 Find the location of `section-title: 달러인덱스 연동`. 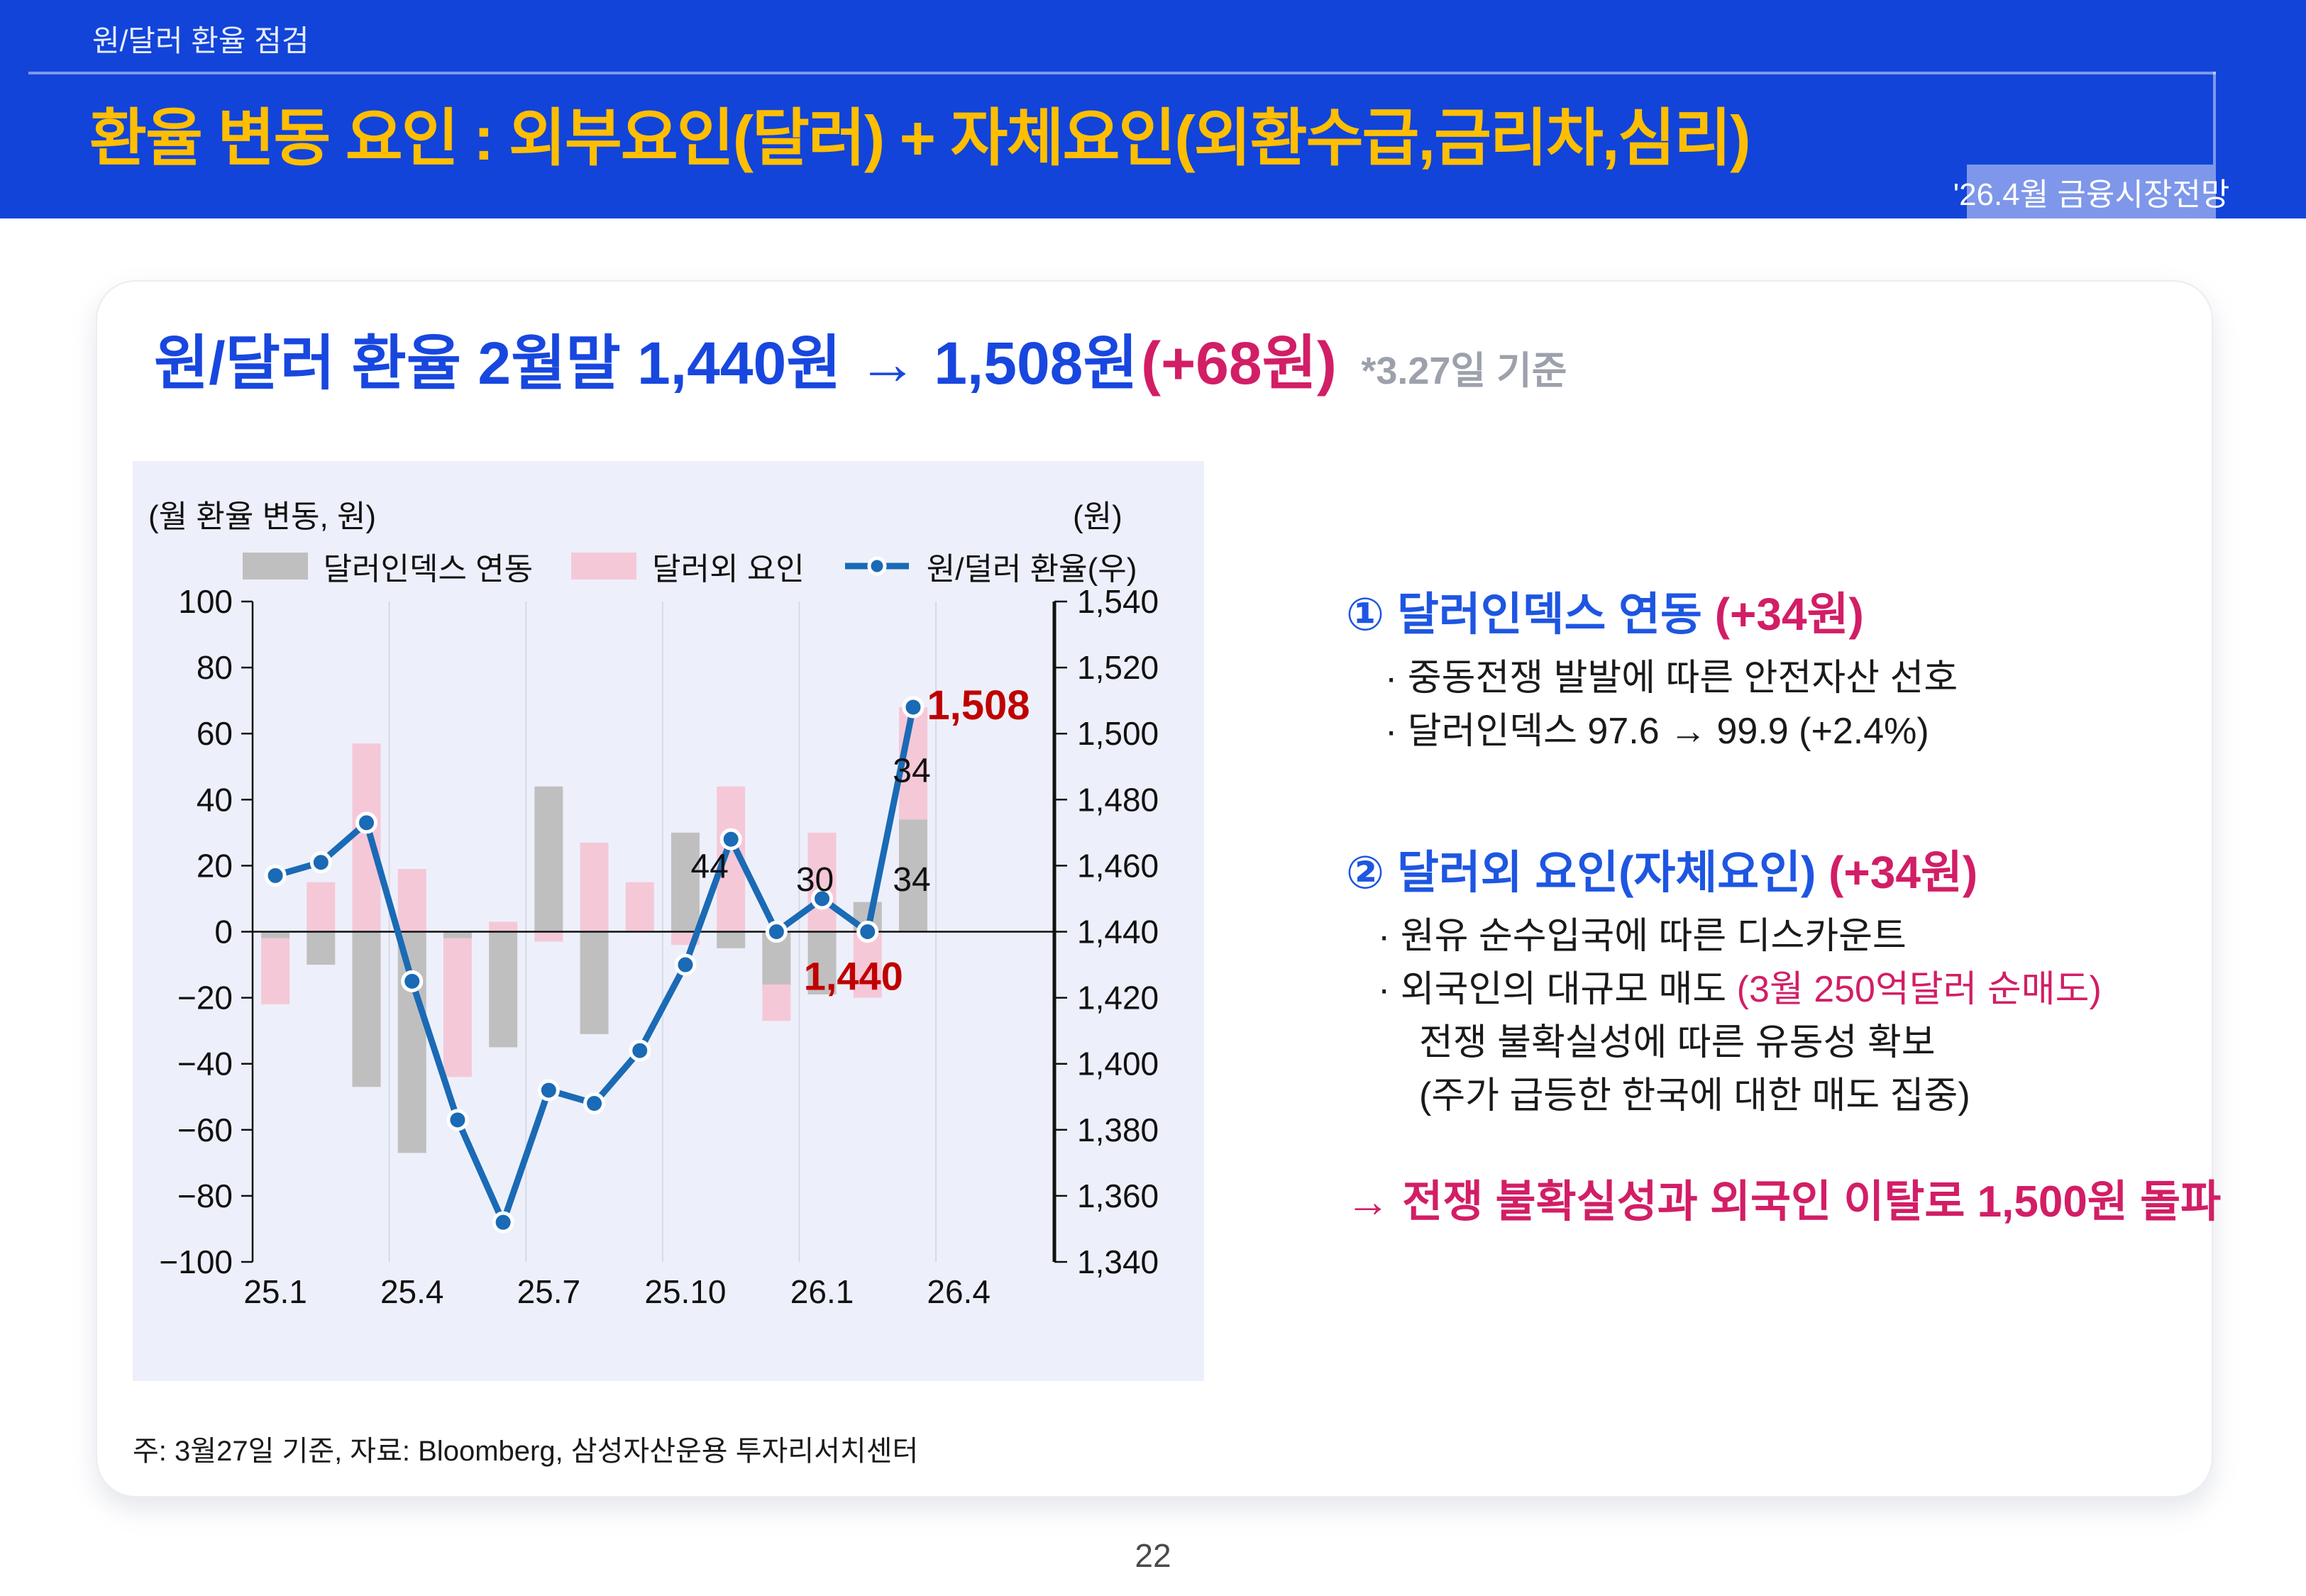

section-title: 달러인덱스 연동 is located at coordinates (1549, 614).